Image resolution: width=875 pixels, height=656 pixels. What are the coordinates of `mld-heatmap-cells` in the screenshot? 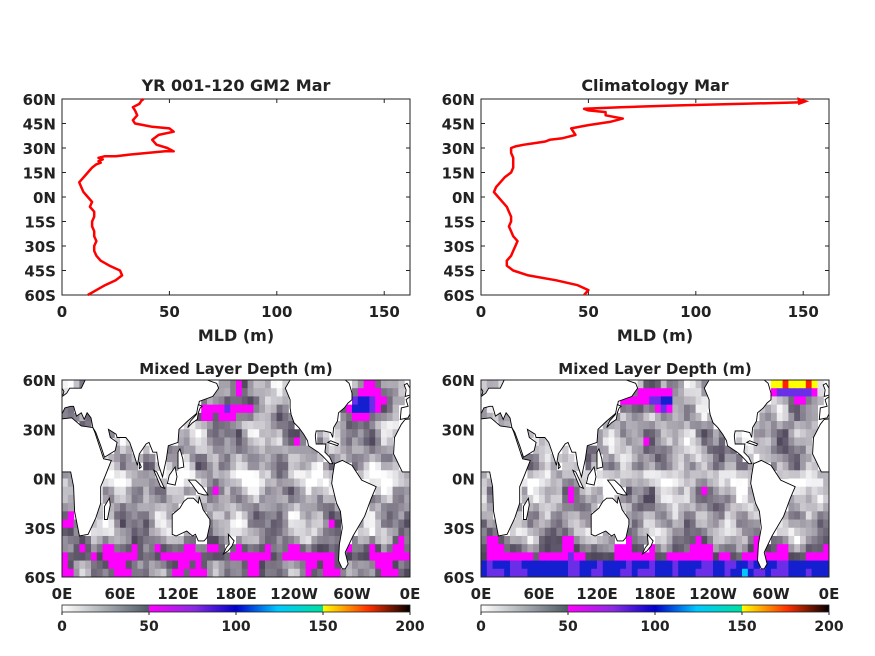 It's located at (655, 478).